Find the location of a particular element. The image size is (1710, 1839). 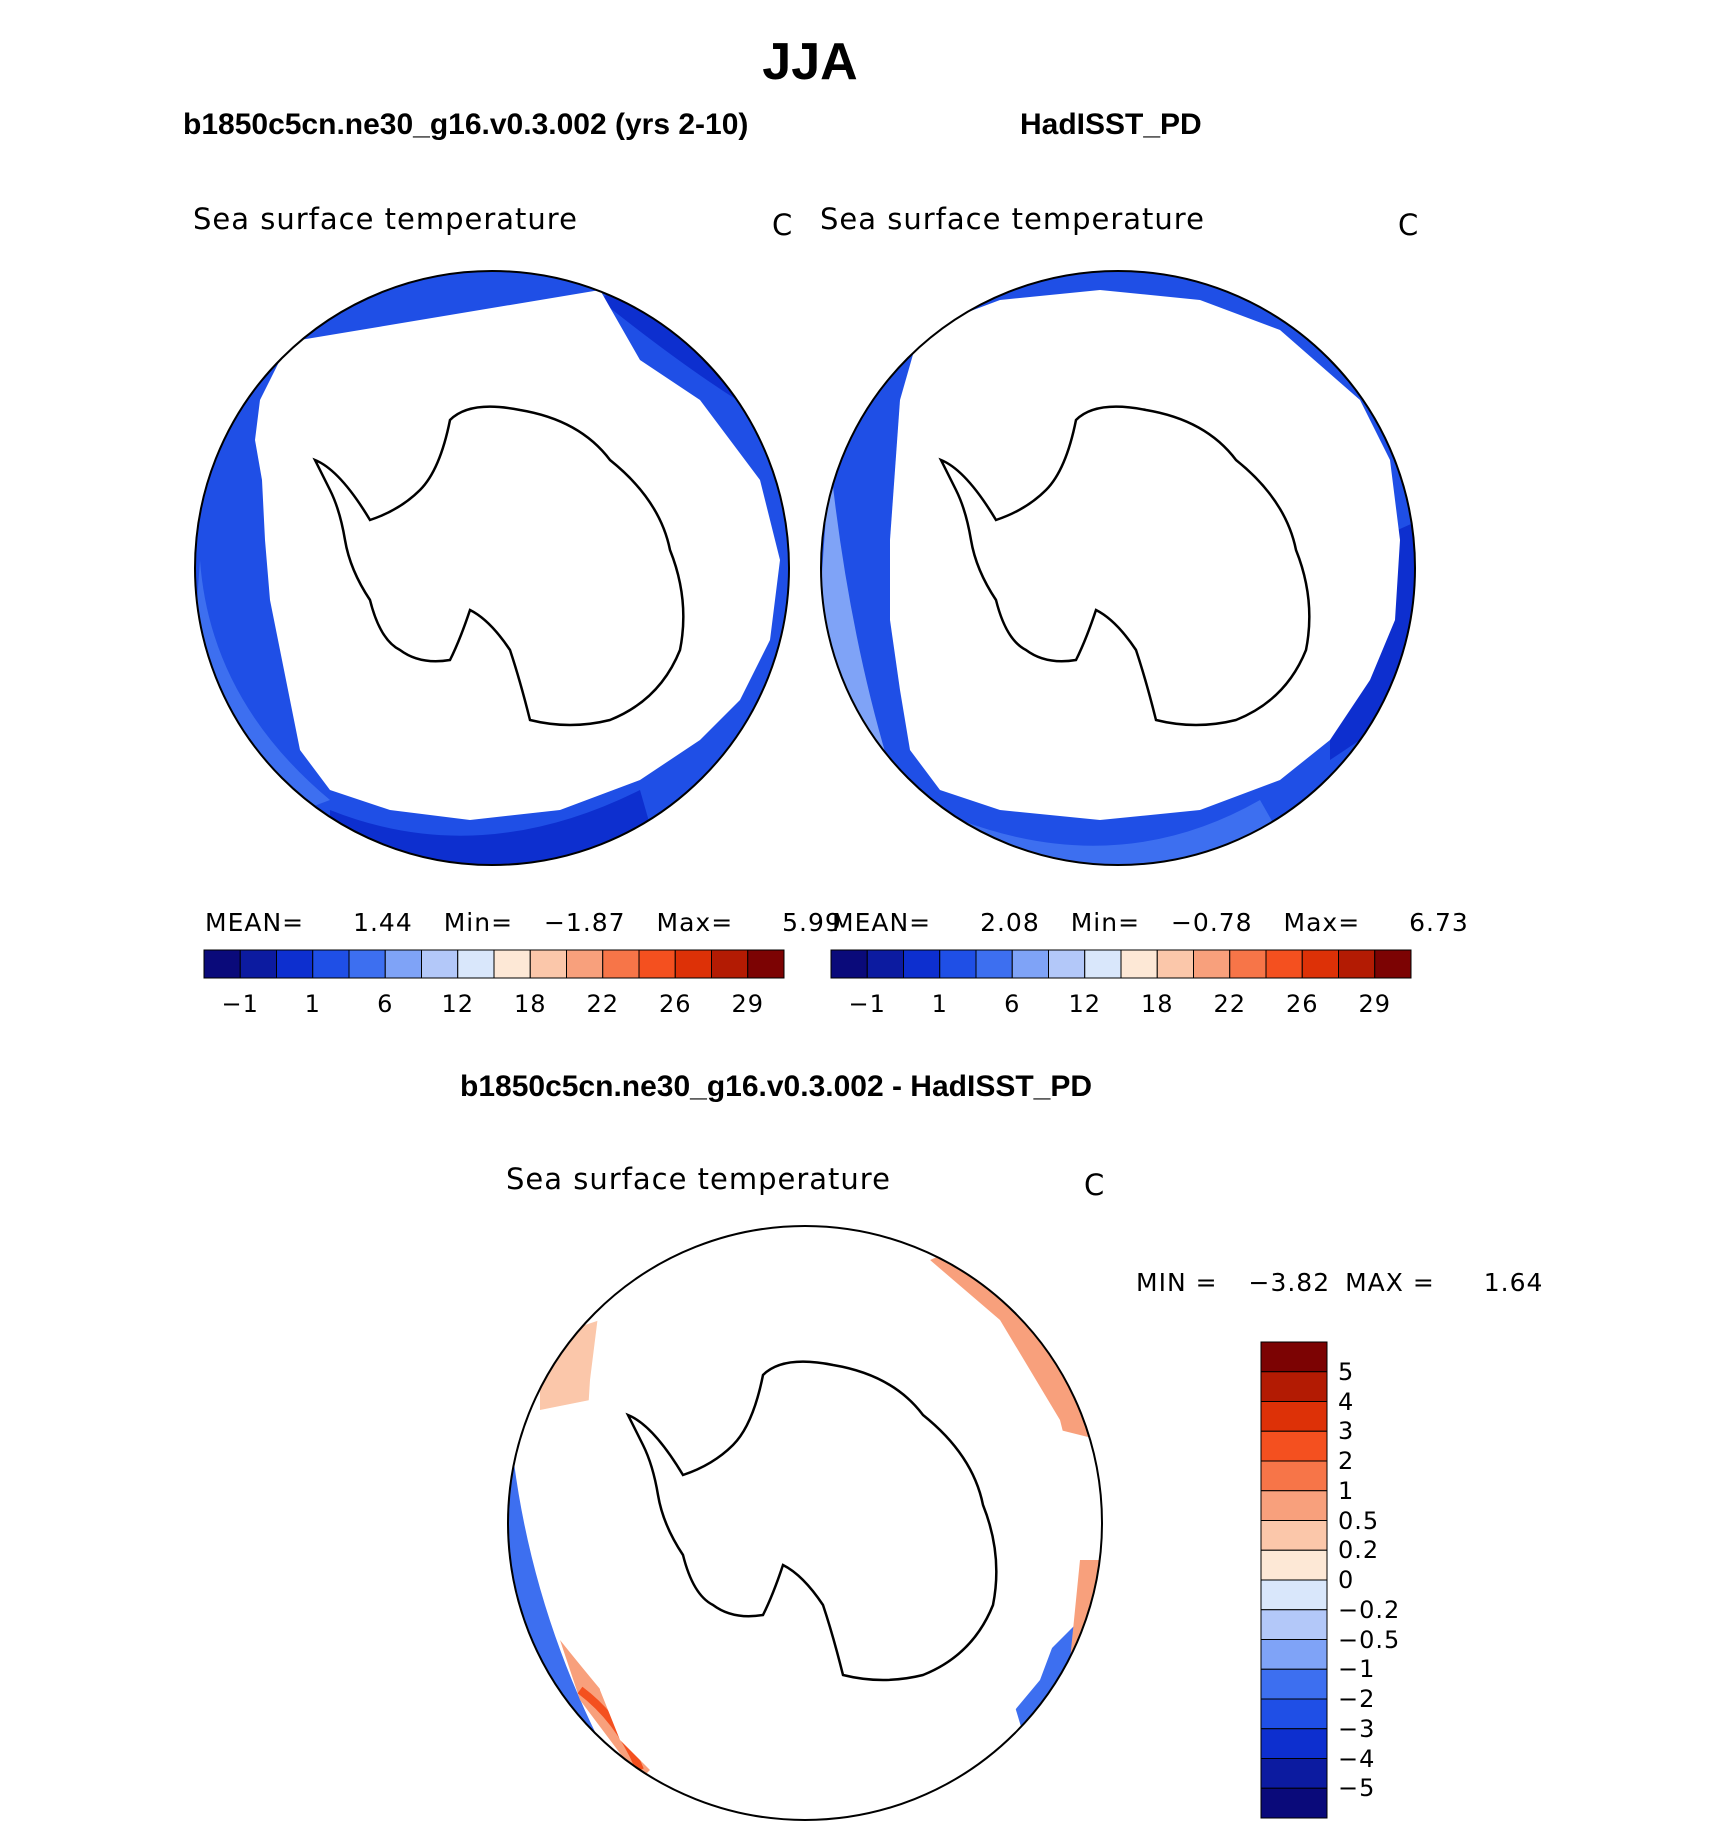

obs-colorbar-tick-label: 26 is located at coordinates (1302, 1004).